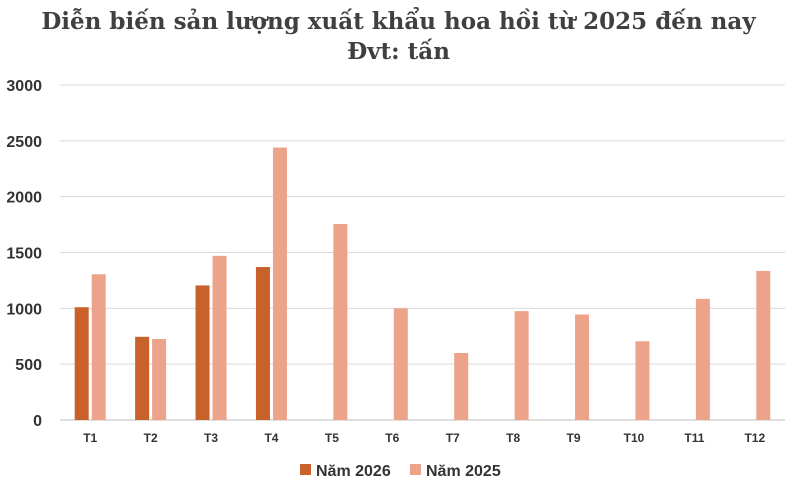 The width and height of the screenshot is (797, 491). What do you see at coordinates (279, 284) in the screenshot?
I see `bar-series-2-t4` at bounding box center [279, 284].